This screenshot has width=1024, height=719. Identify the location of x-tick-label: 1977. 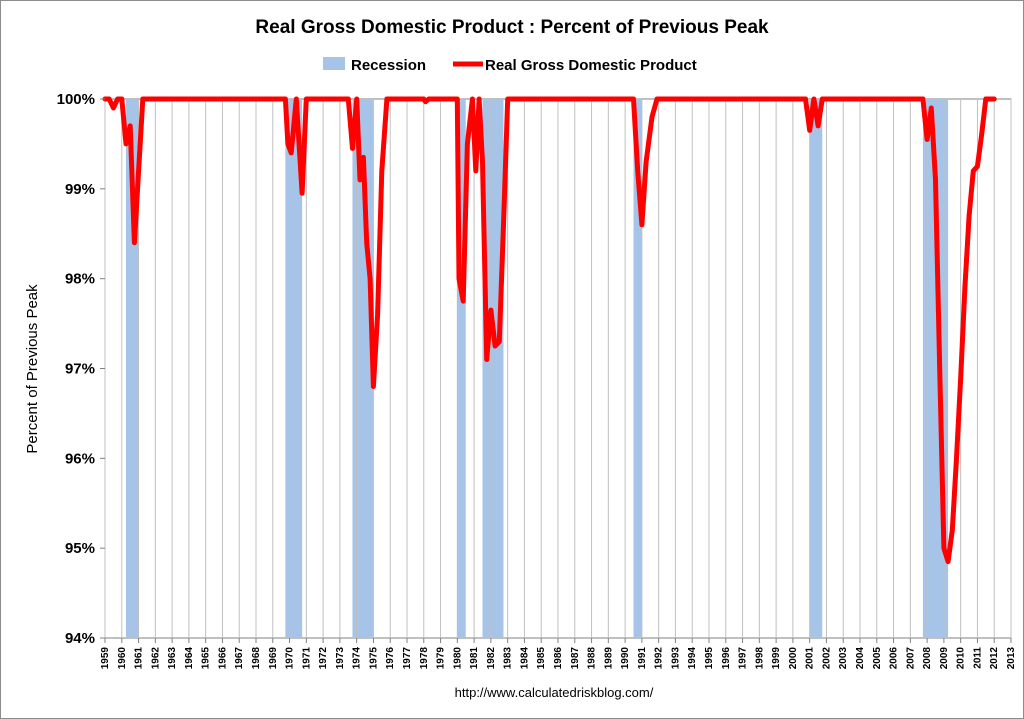
(407, 658).